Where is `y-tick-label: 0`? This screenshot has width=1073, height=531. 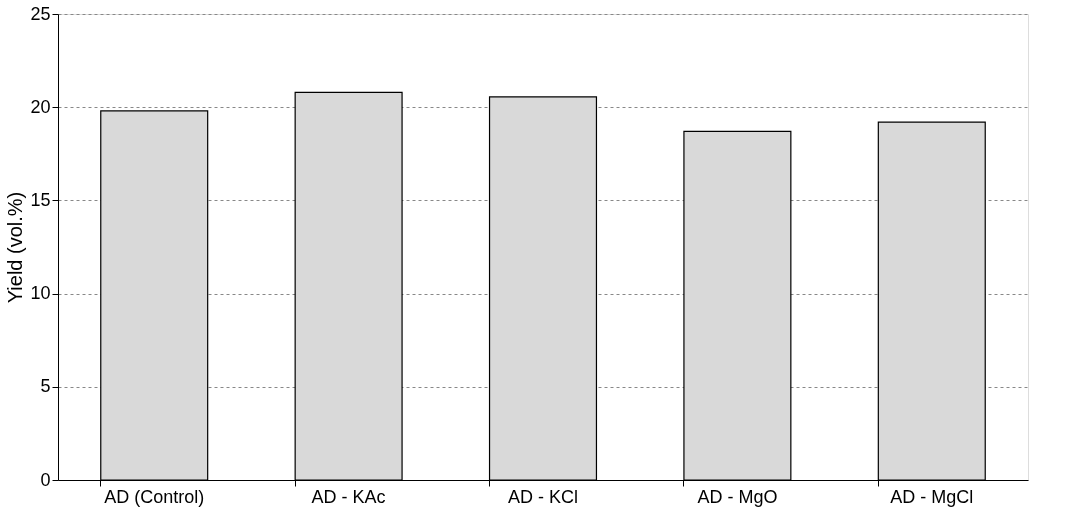
y-tick-label: 0 is located at coordinates (45, 479).